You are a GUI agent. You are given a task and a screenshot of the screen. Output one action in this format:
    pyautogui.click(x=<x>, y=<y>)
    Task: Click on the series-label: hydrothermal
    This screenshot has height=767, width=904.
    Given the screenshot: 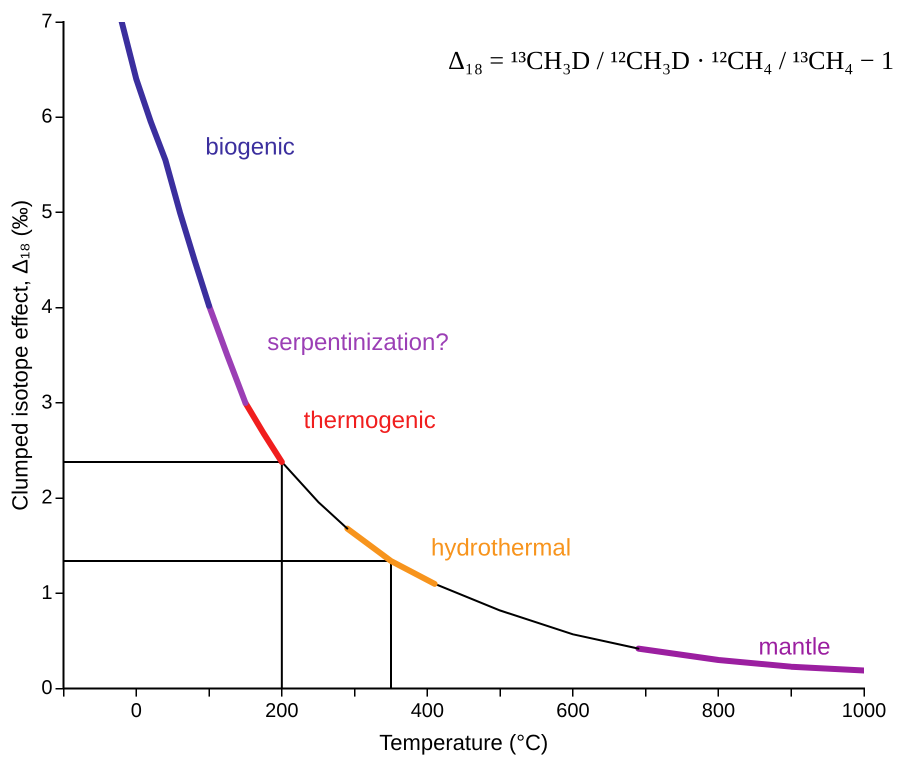 What is the action you would take?
    pyautogui.click(x=501, y=548)
    